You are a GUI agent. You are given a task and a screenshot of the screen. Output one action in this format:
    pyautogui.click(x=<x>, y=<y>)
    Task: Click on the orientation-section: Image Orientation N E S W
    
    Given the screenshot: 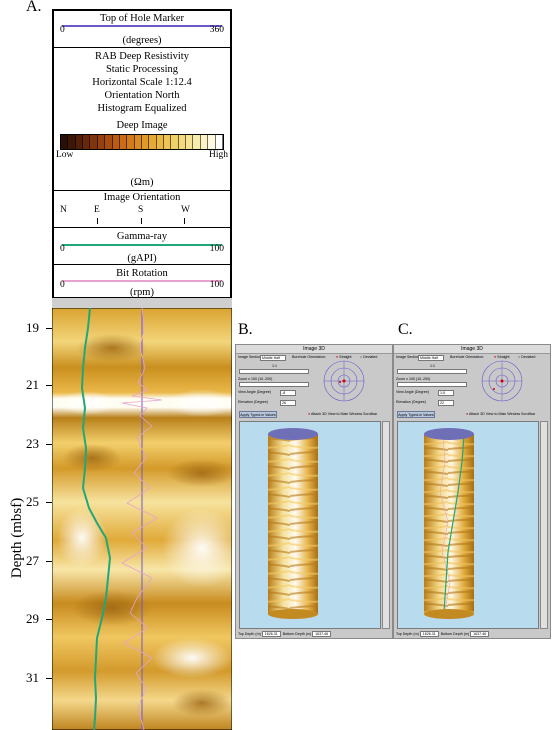 What is the action you would take?
    pyautogui.click(x=142, y=209)
    